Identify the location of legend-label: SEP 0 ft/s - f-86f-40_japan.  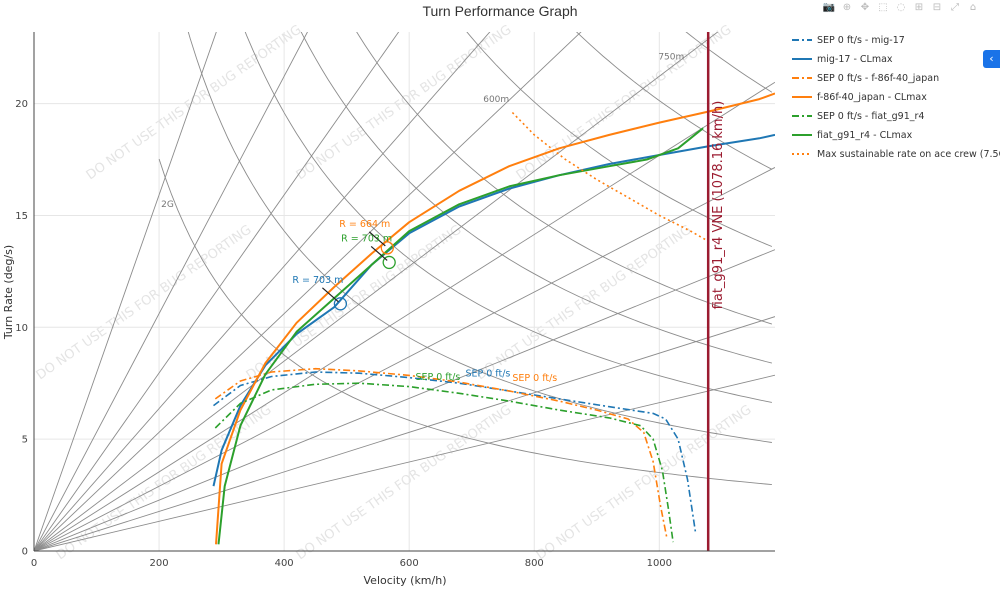
(878, 78).